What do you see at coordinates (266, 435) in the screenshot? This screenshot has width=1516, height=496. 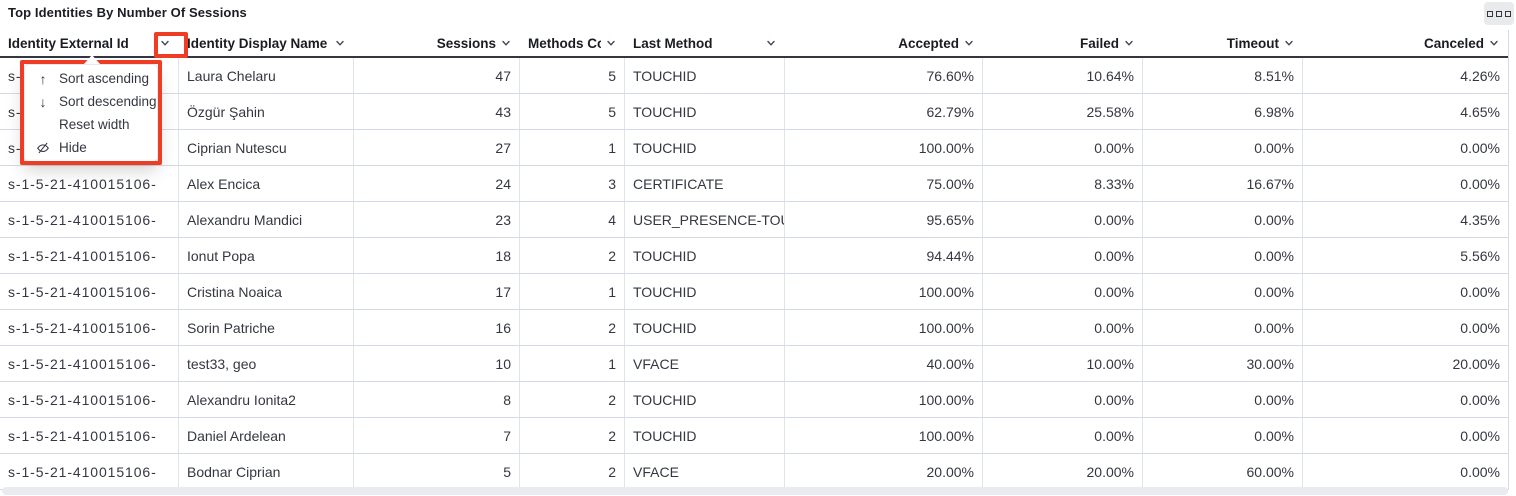 I see `table-cell: Daniel Ardelean` at bounding box center [266, 435].